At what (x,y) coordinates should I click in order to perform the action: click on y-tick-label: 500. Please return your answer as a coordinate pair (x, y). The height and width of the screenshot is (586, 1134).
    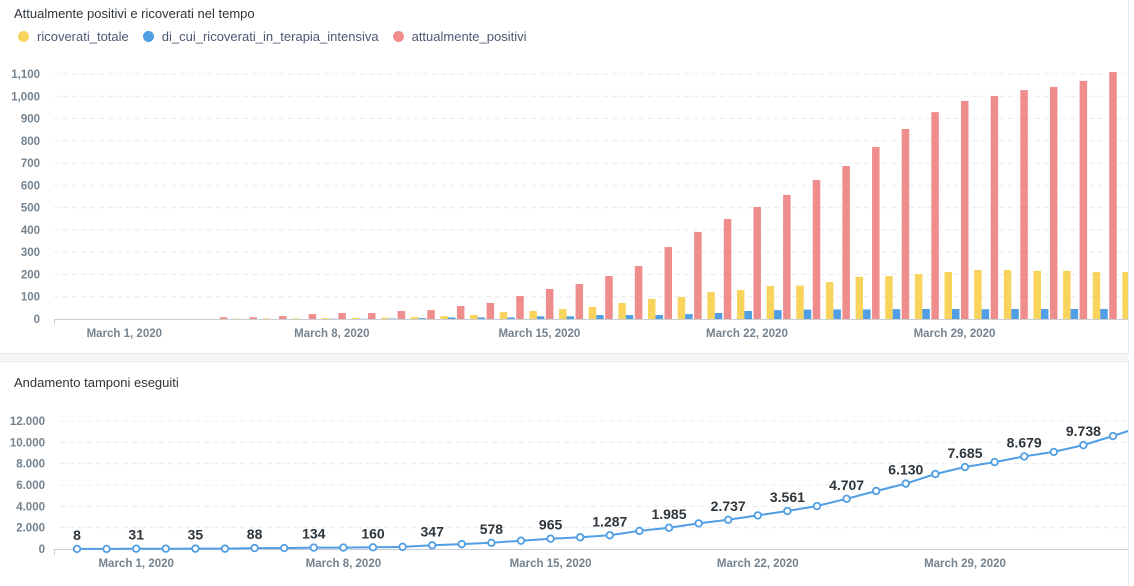
    Looking at the image, I should click on (30, 209).